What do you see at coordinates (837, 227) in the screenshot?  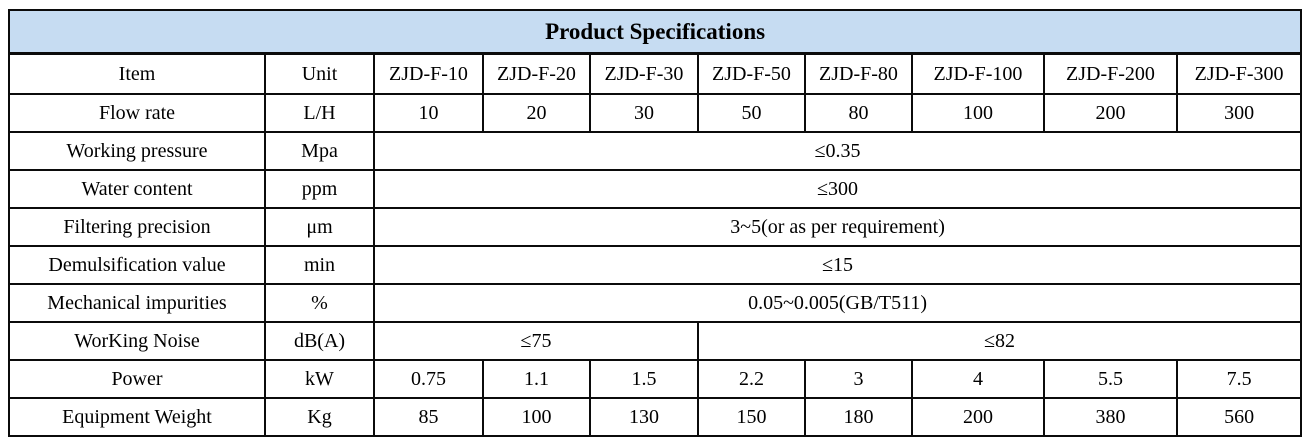 I see `merged-value-cell: 3~5(or as per requirement)` at bounding box center [837, 227].